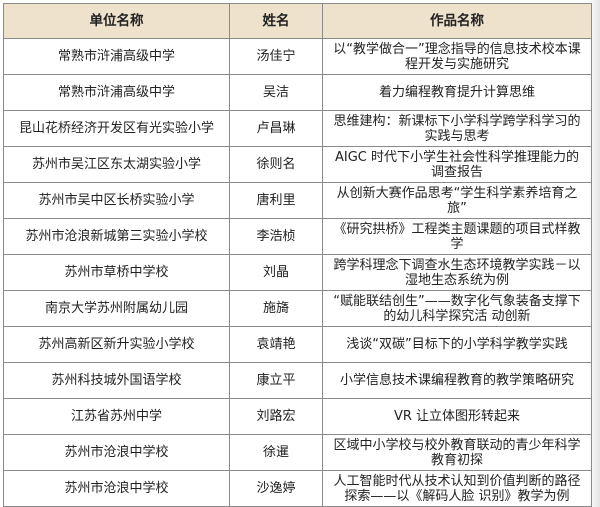  I want to click on table-row: 苏州市吴中区长桥实验小学 唐利里 从创新大赛作品思考“学生科学素养培育之旅”, so click(297, 200).